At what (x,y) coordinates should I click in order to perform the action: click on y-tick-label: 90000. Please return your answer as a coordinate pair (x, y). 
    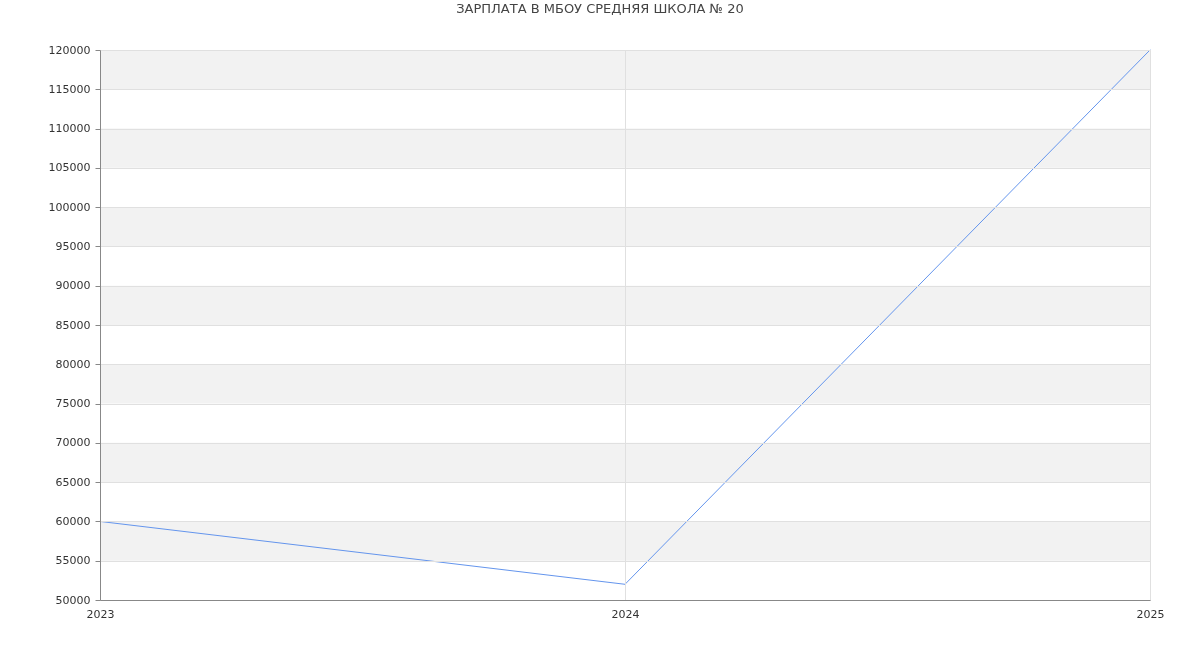
    Looking at the image, I should click on (73, 286).